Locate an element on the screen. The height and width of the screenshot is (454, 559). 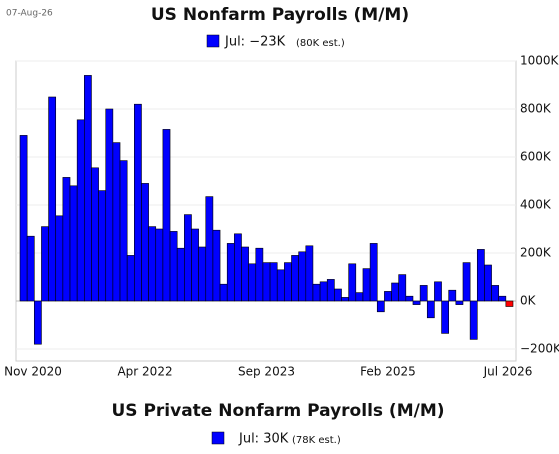
y-tick-label: 0K is located at coordinates (528, 301).